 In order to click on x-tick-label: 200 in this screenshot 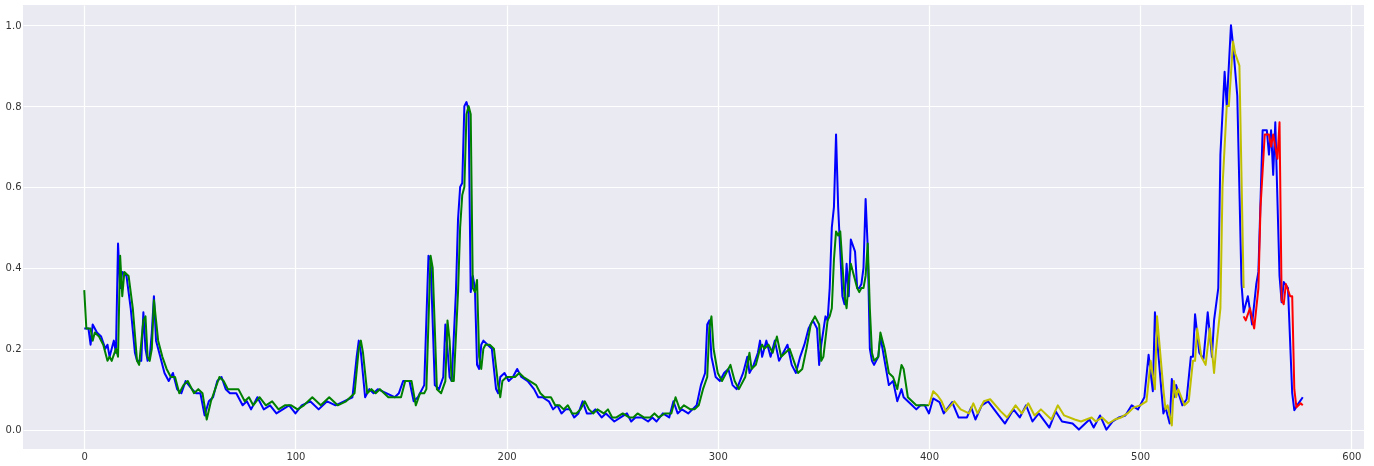, I will do `click(507, 456)`.